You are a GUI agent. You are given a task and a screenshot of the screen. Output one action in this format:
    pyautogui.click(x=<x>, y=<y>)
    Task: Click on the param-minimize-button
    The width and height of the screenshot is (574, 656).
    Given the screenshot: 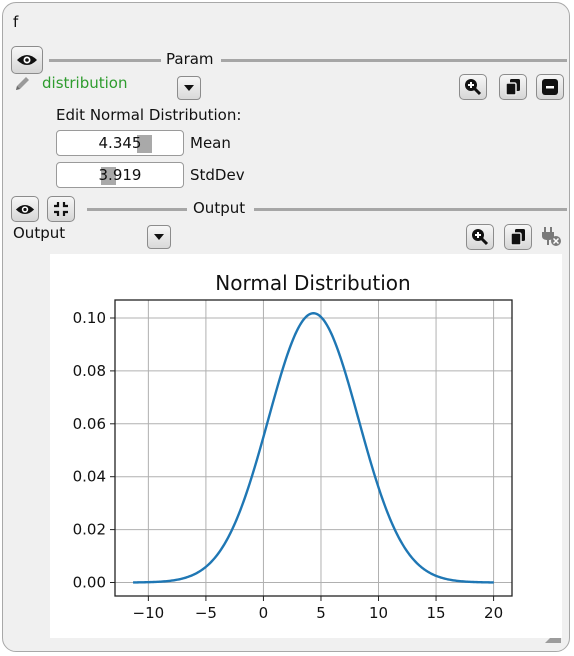 What is the action you would take?
    pyautogui.click(x=550, y=87)
    